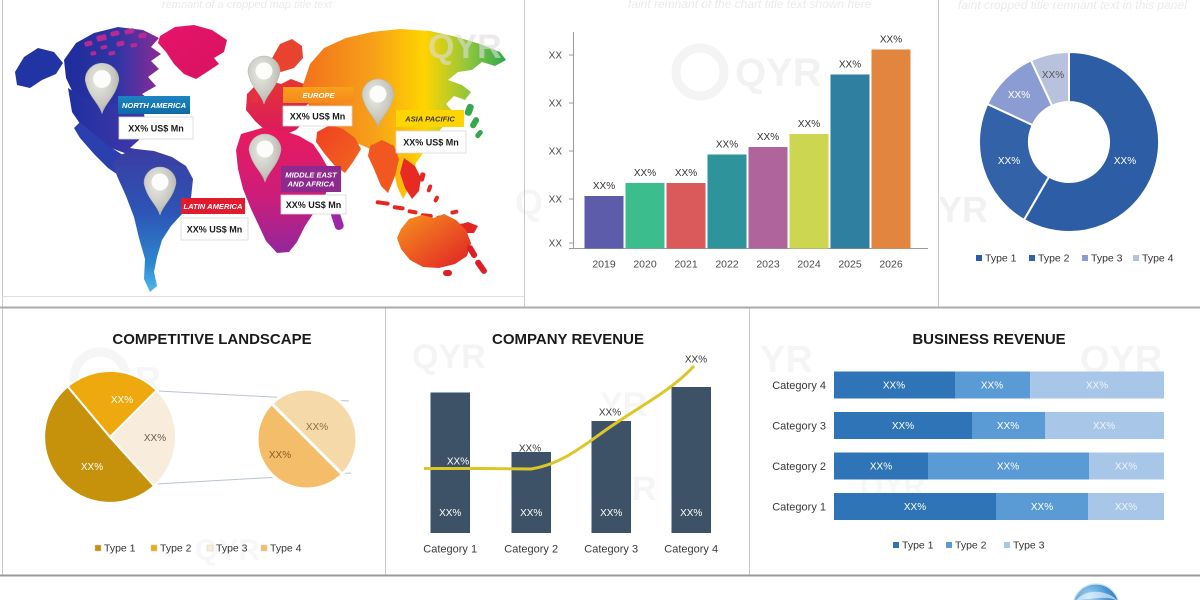 Image resolution: width=1200 pixels, height=600 pixels. I want to click on svg-text: 2019, so click(604, 265).